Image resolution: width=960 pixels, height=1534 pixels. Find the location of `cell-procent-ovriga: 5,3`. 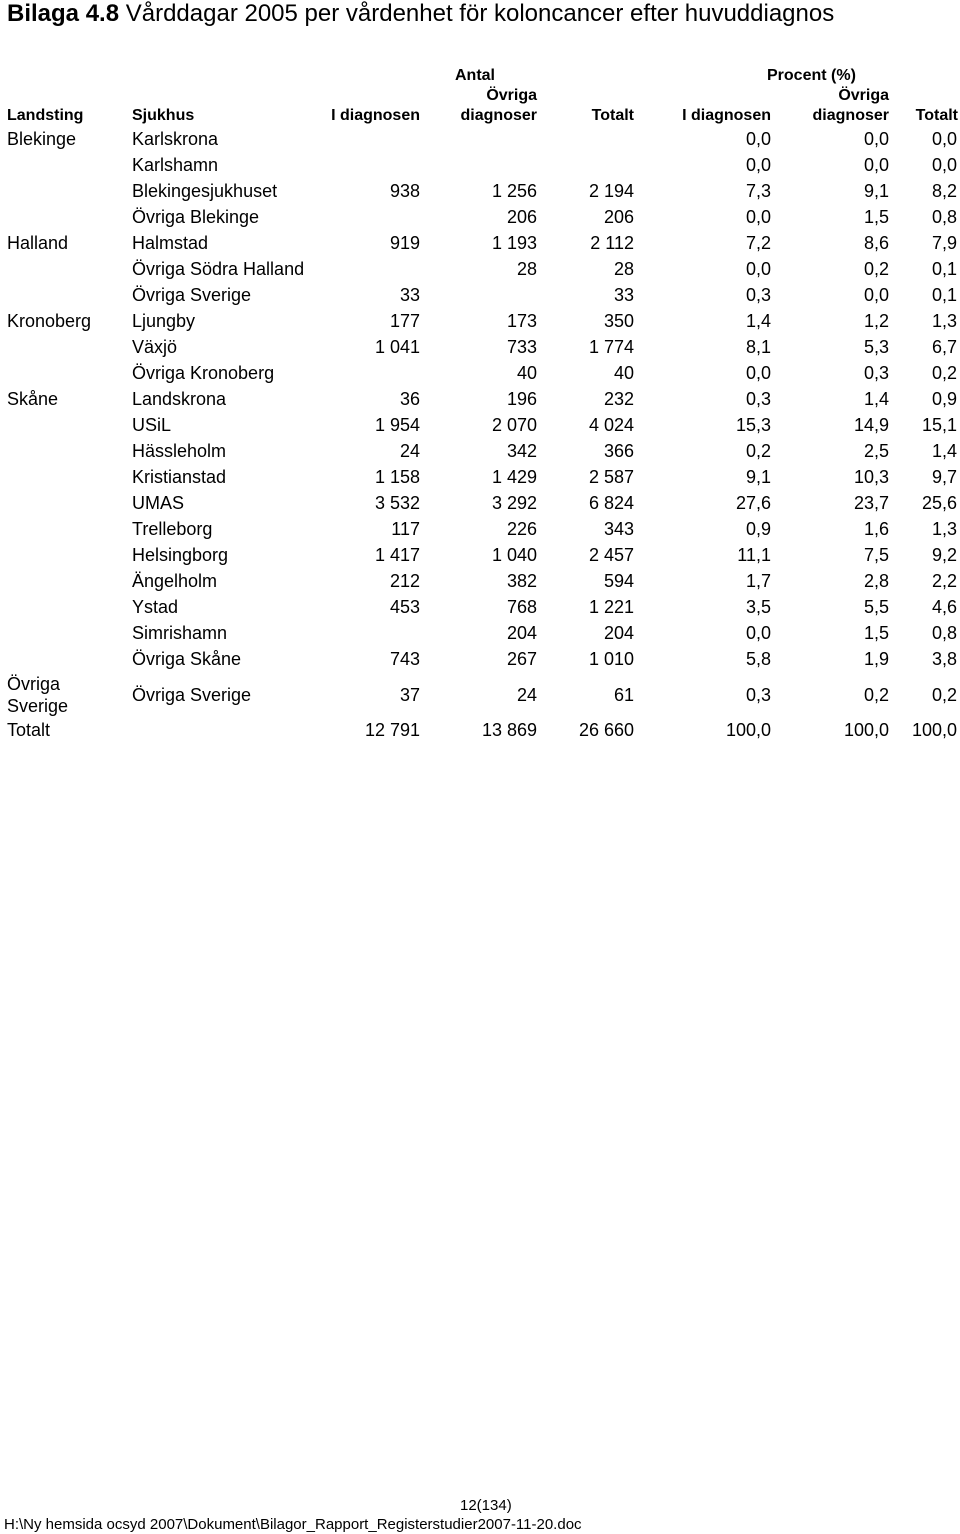

cell-procent-ovriga: 5,3 is located at coordinates (876, 347).